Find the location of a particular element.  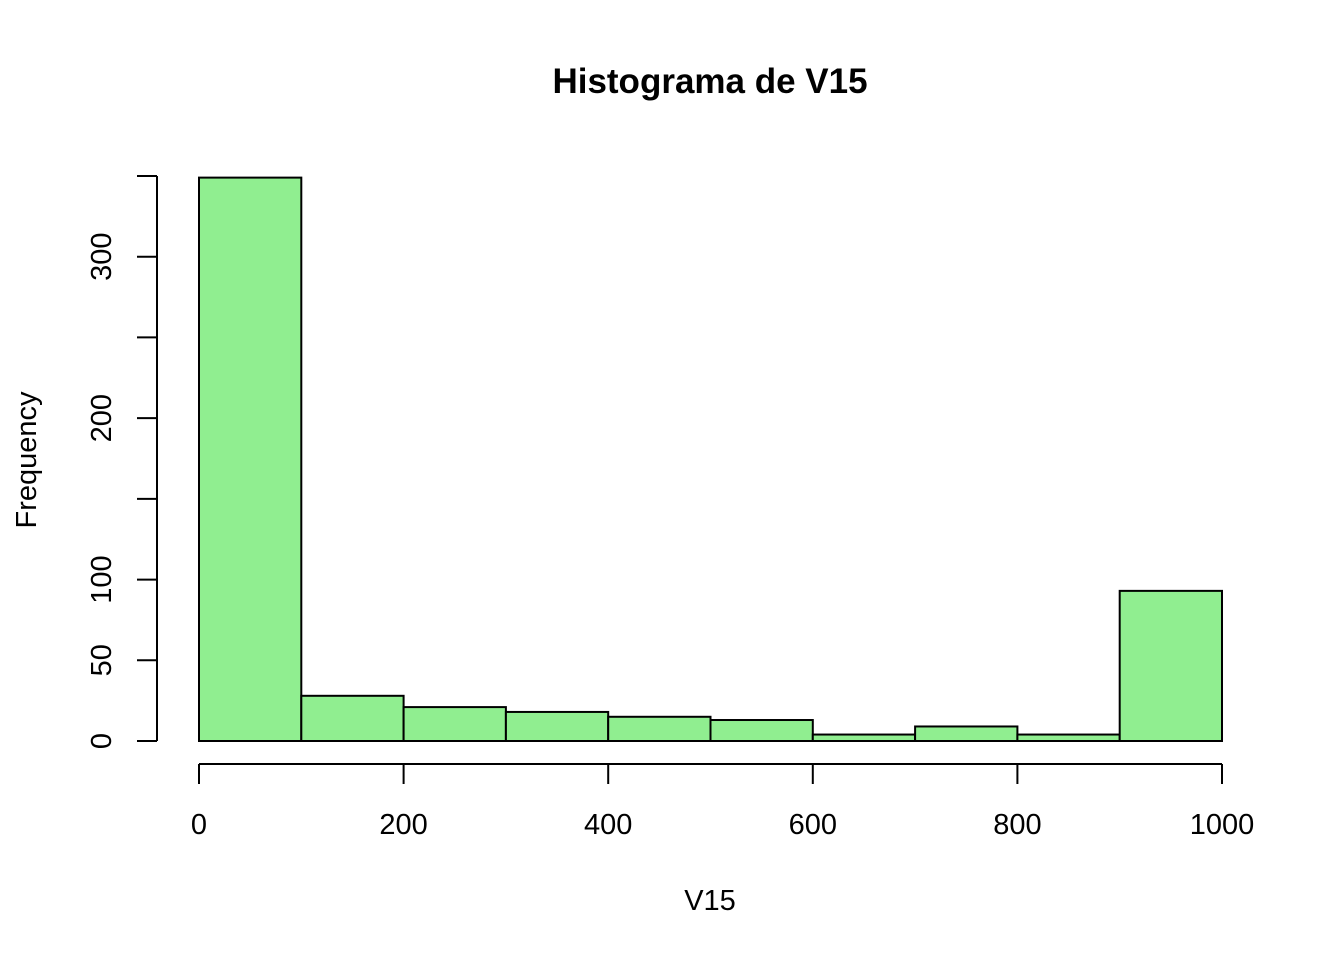

y-axis-label: Frequency is located at coordinates (27, 460).